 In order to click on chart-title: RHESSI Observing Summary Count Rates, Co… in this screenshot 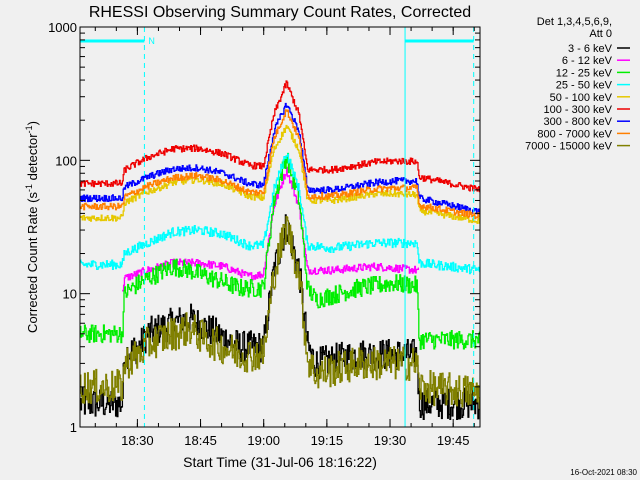, I will do `click(280, 12)`.